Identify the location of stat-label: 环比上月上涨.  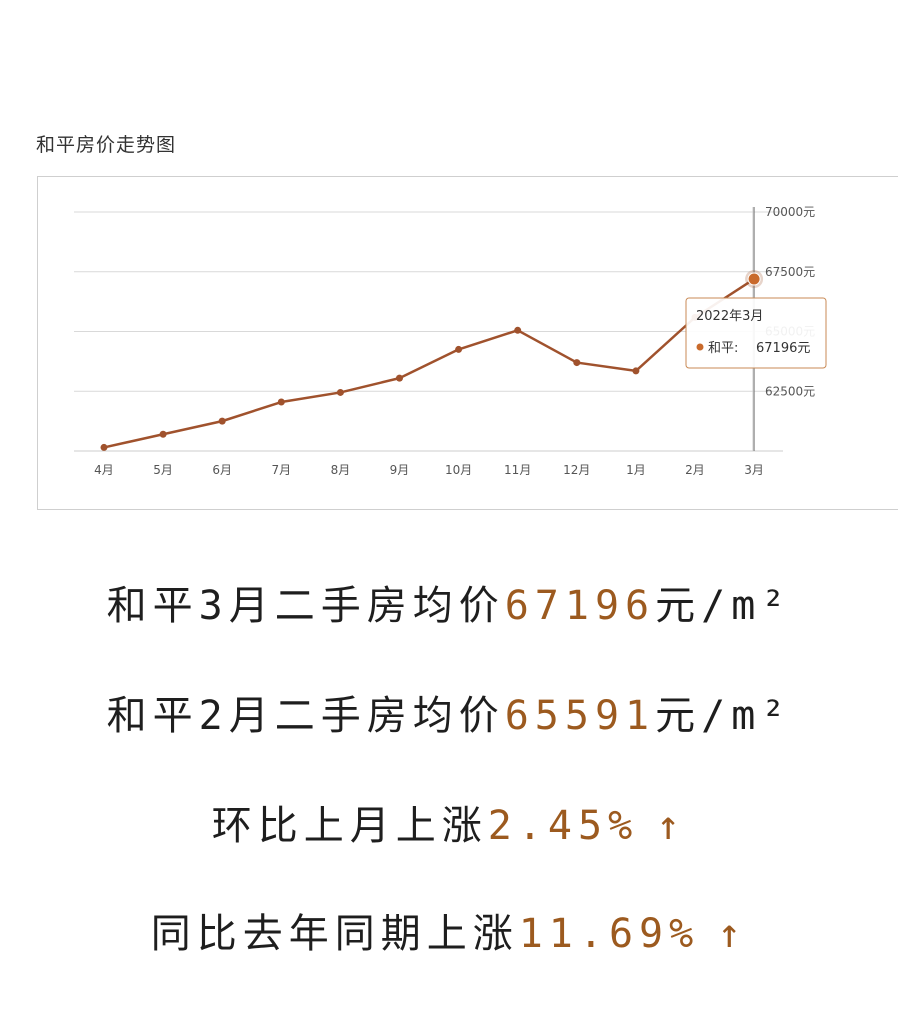
(349, 826).